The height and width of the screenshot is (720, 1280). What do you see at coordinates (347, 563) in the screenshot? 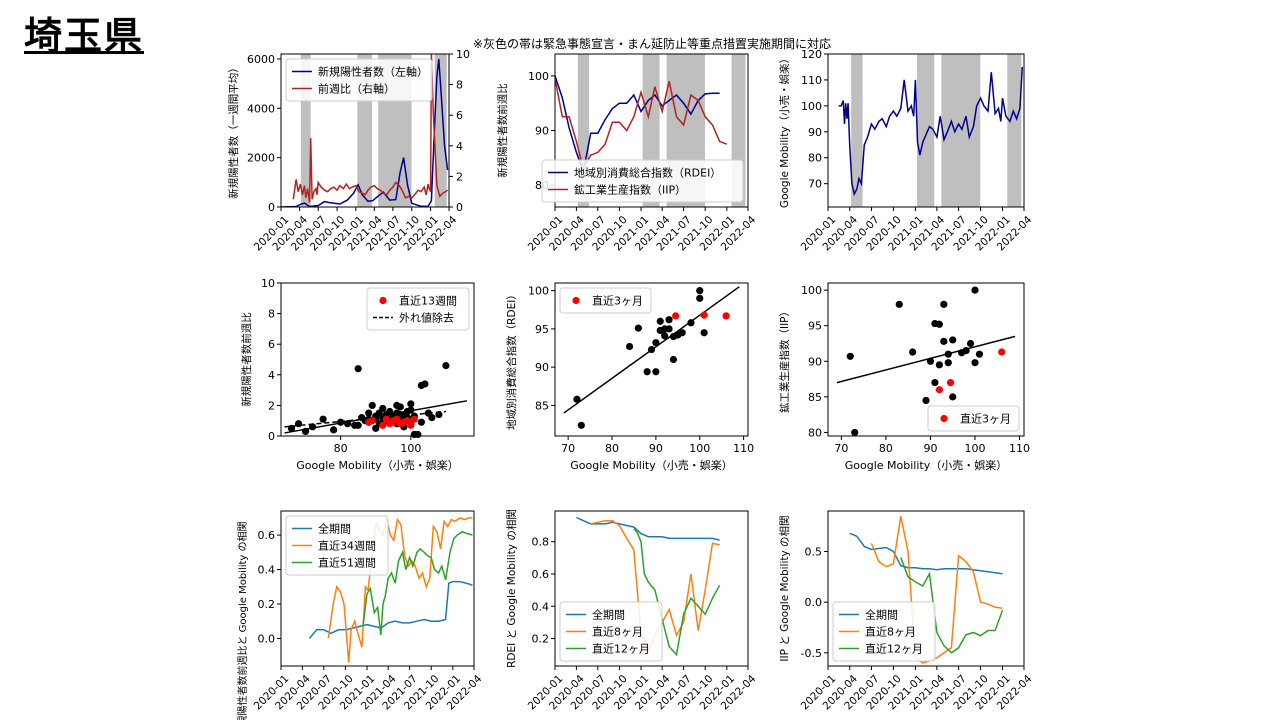
I see `legend-label: 直近51週間` at bounding box center [347, 563].